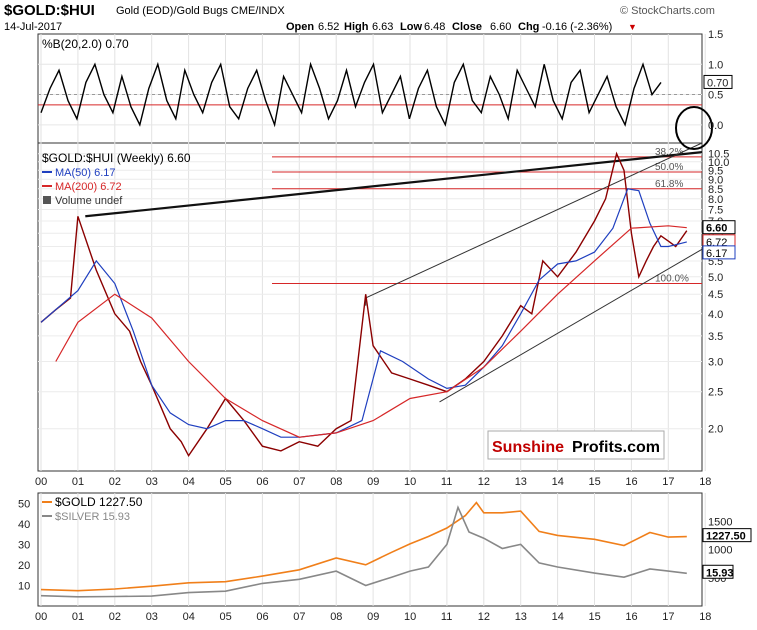  I want to click on percent-b-line, so click(351, 94).